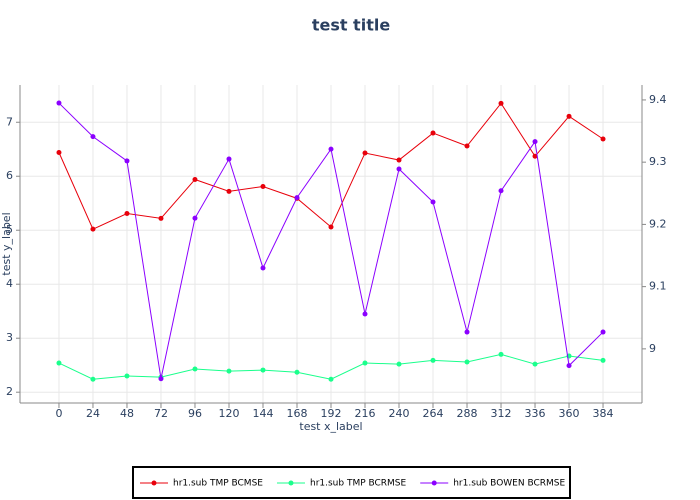  Describe the element at coordinates (603, 413) in the screenshot. I see `x-tick-label: 384` at that location.